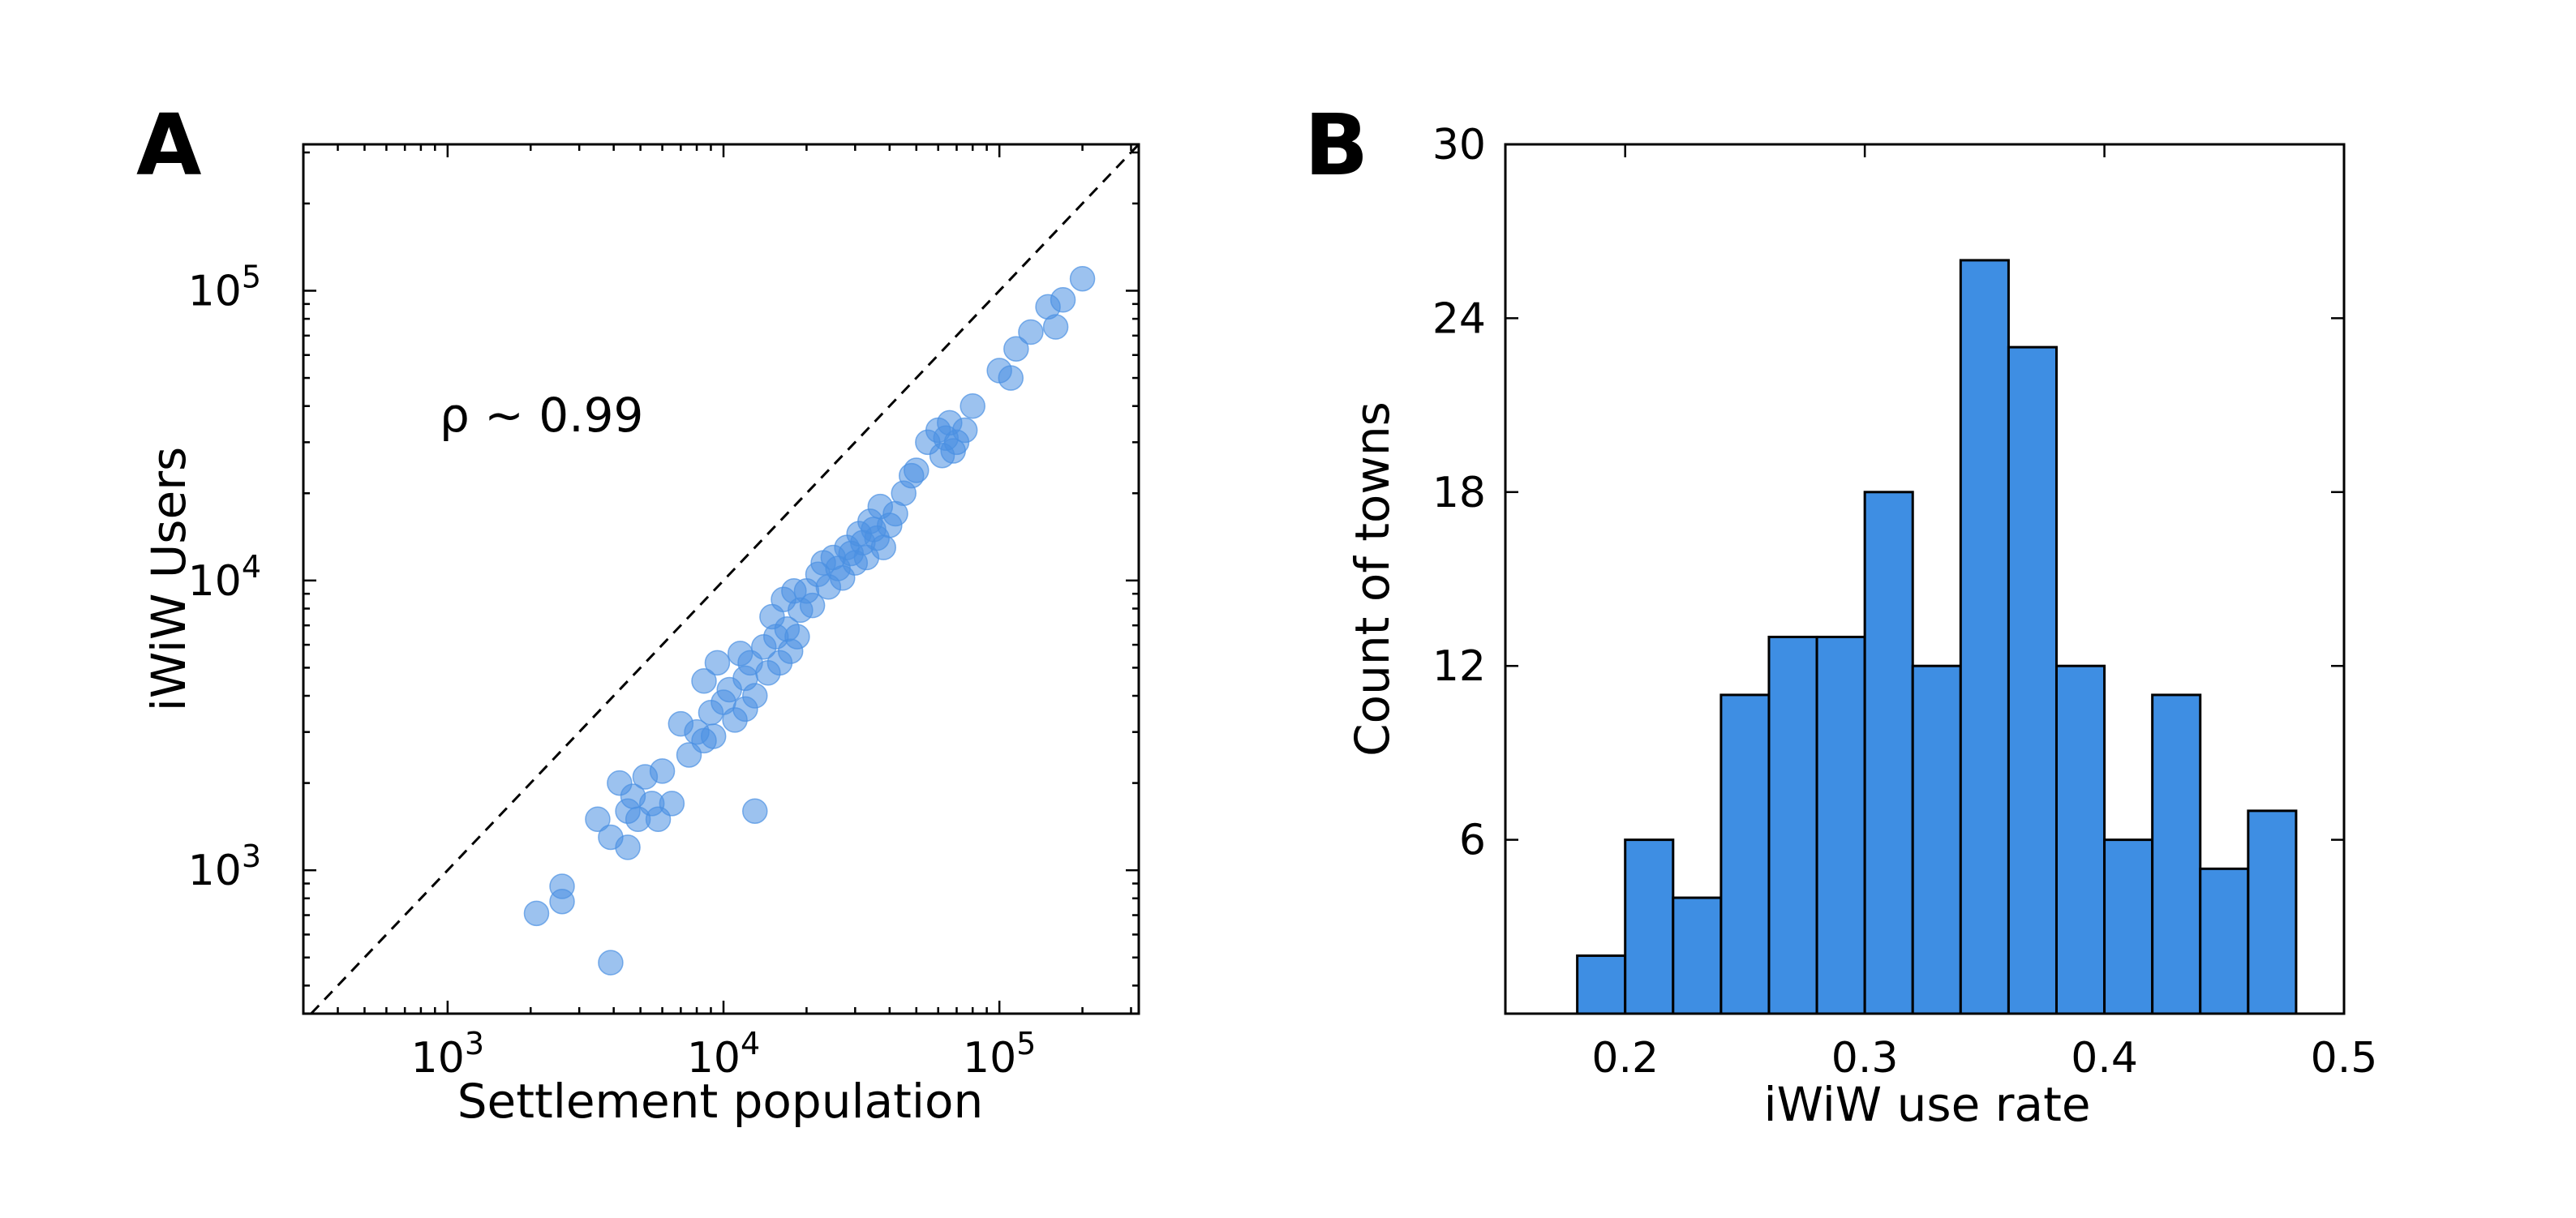 The image size is (2576, 1218). Describe the element at coordinates (224, 577) in the screenshot. I see `a-y-tick-label: 10⁴` at that location.